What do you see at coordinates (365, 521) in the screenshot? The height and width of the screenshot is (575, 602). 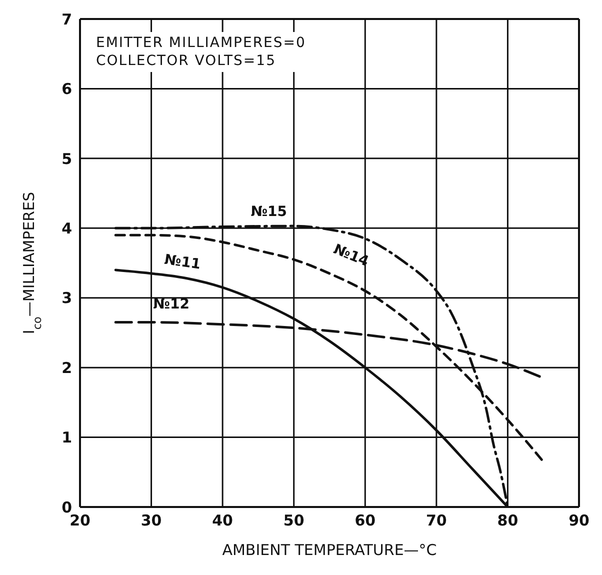 I see `x-tick-label: 60` at bounding box center [365, 521].